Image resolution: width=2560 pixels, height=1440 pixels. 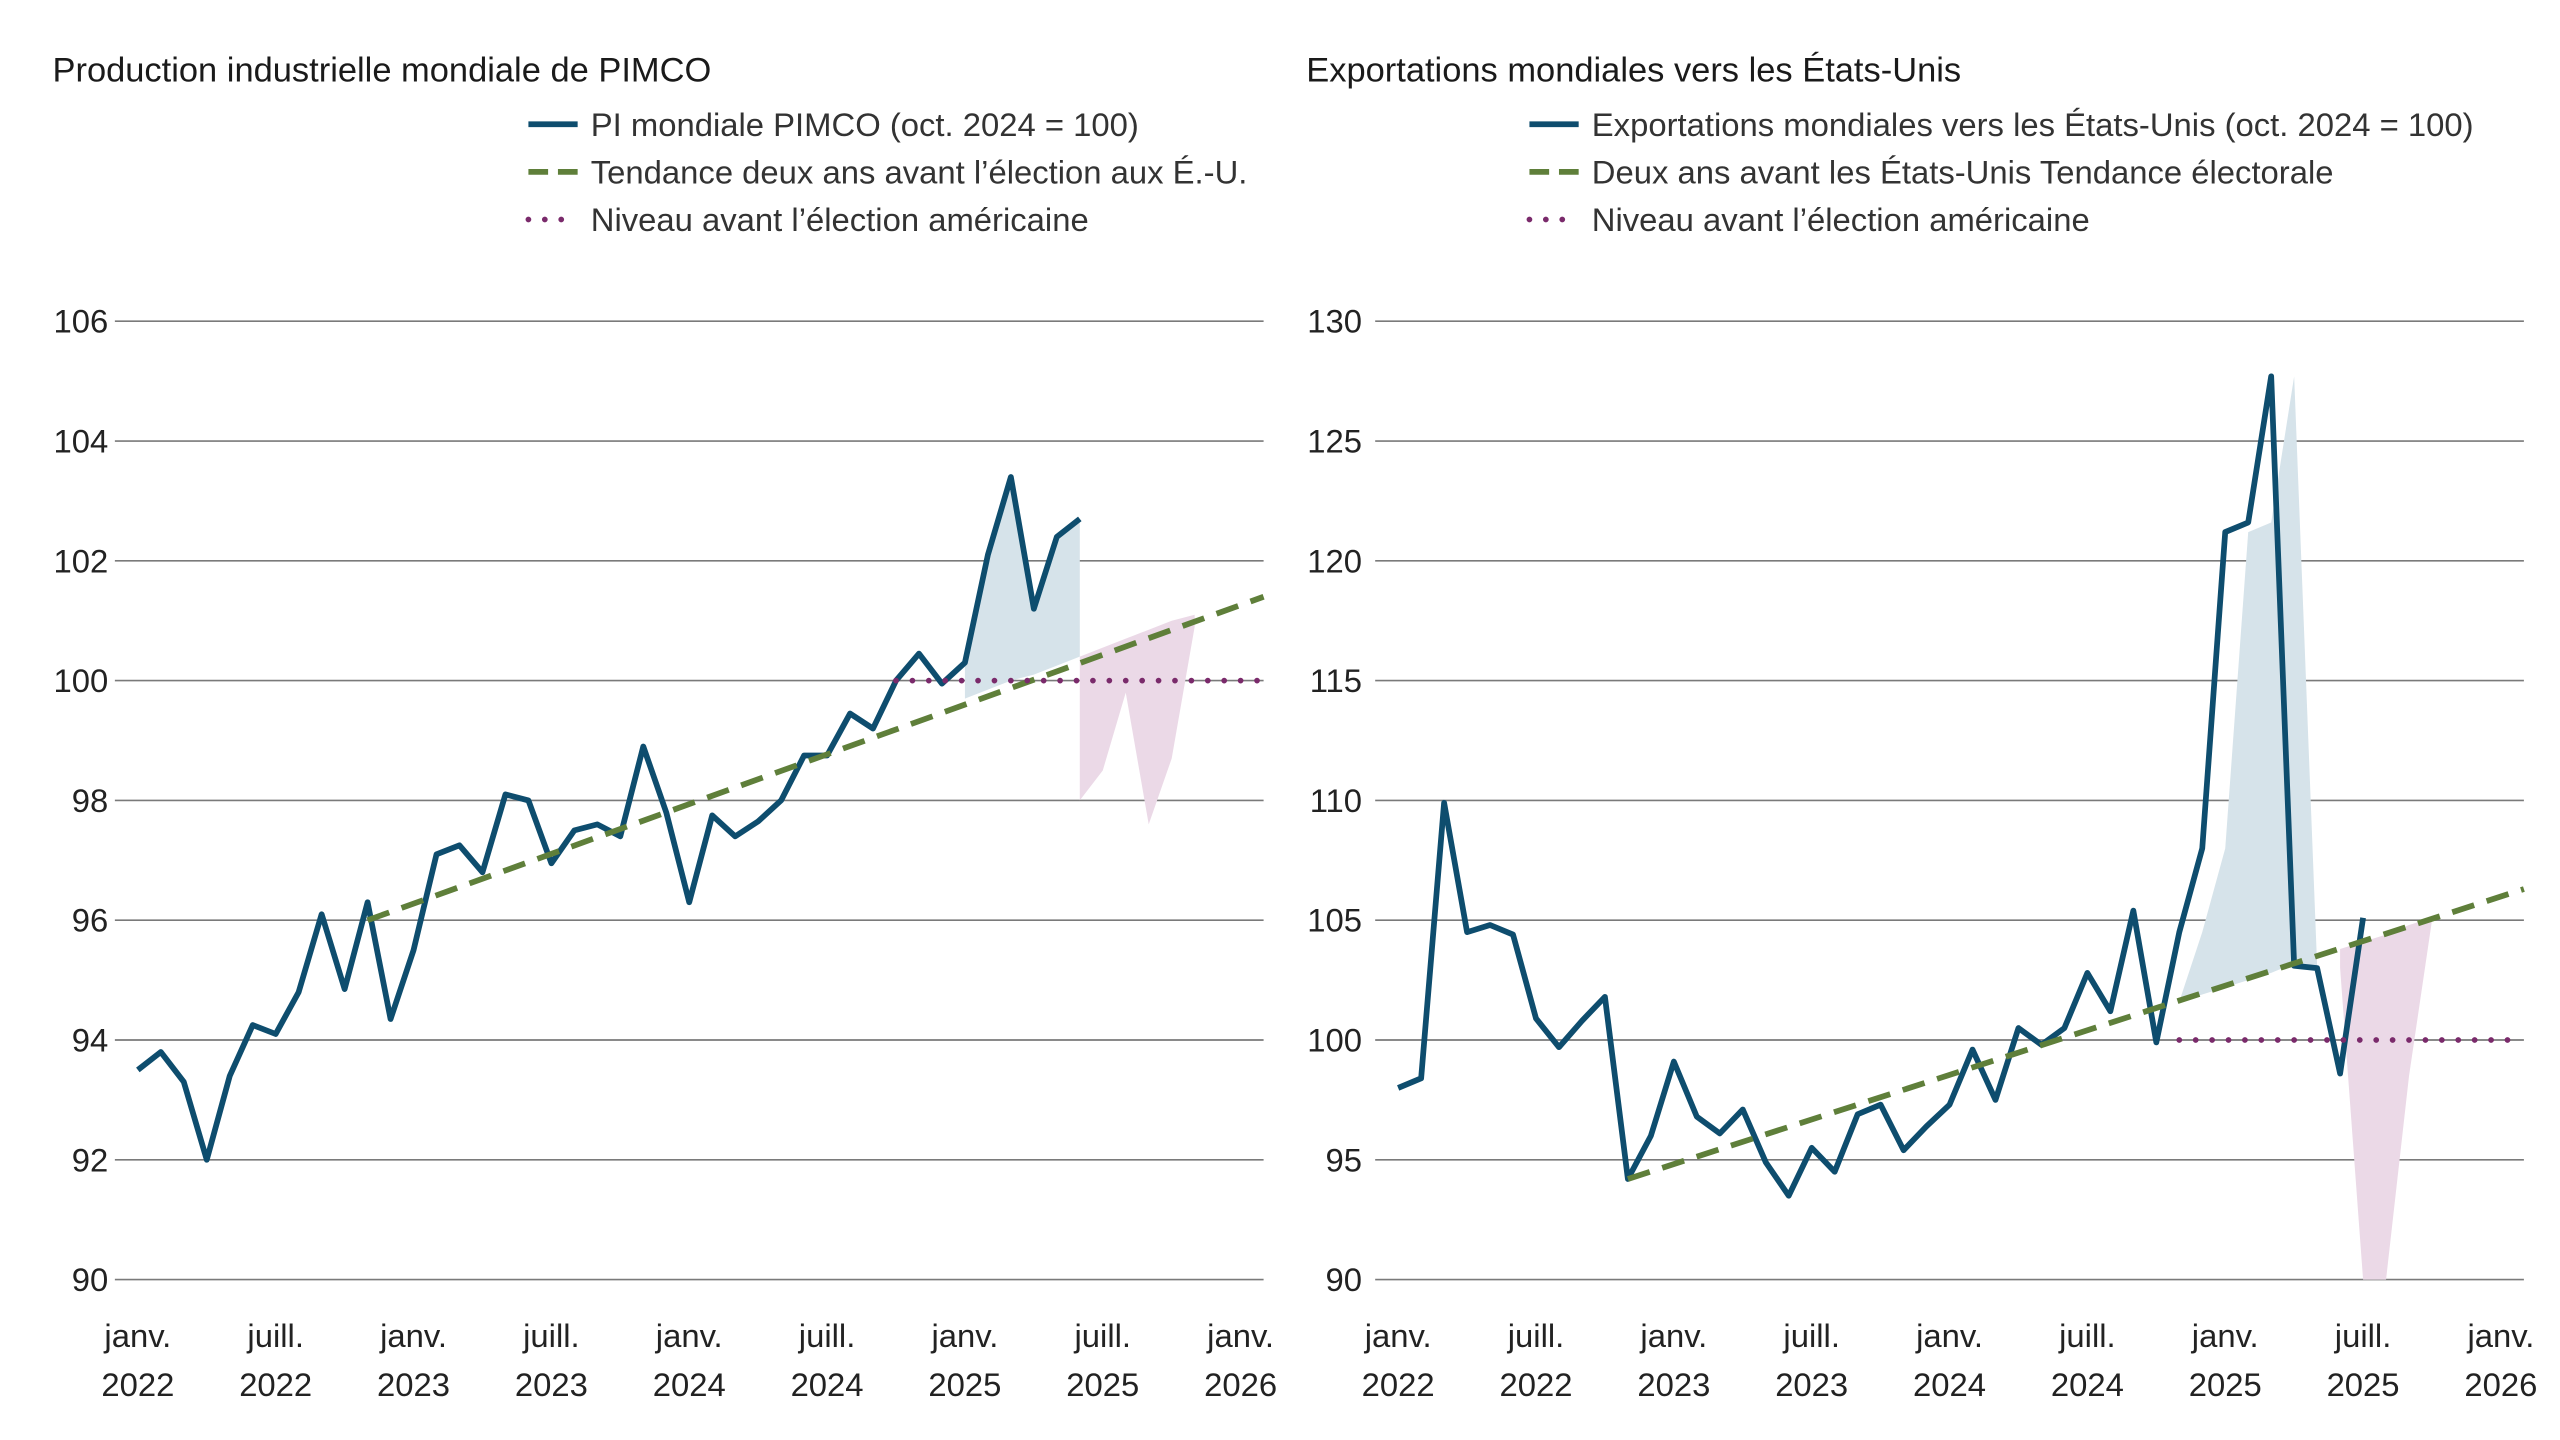 I want to click on y-tick-label: 94, so click(x=90, y=1039).